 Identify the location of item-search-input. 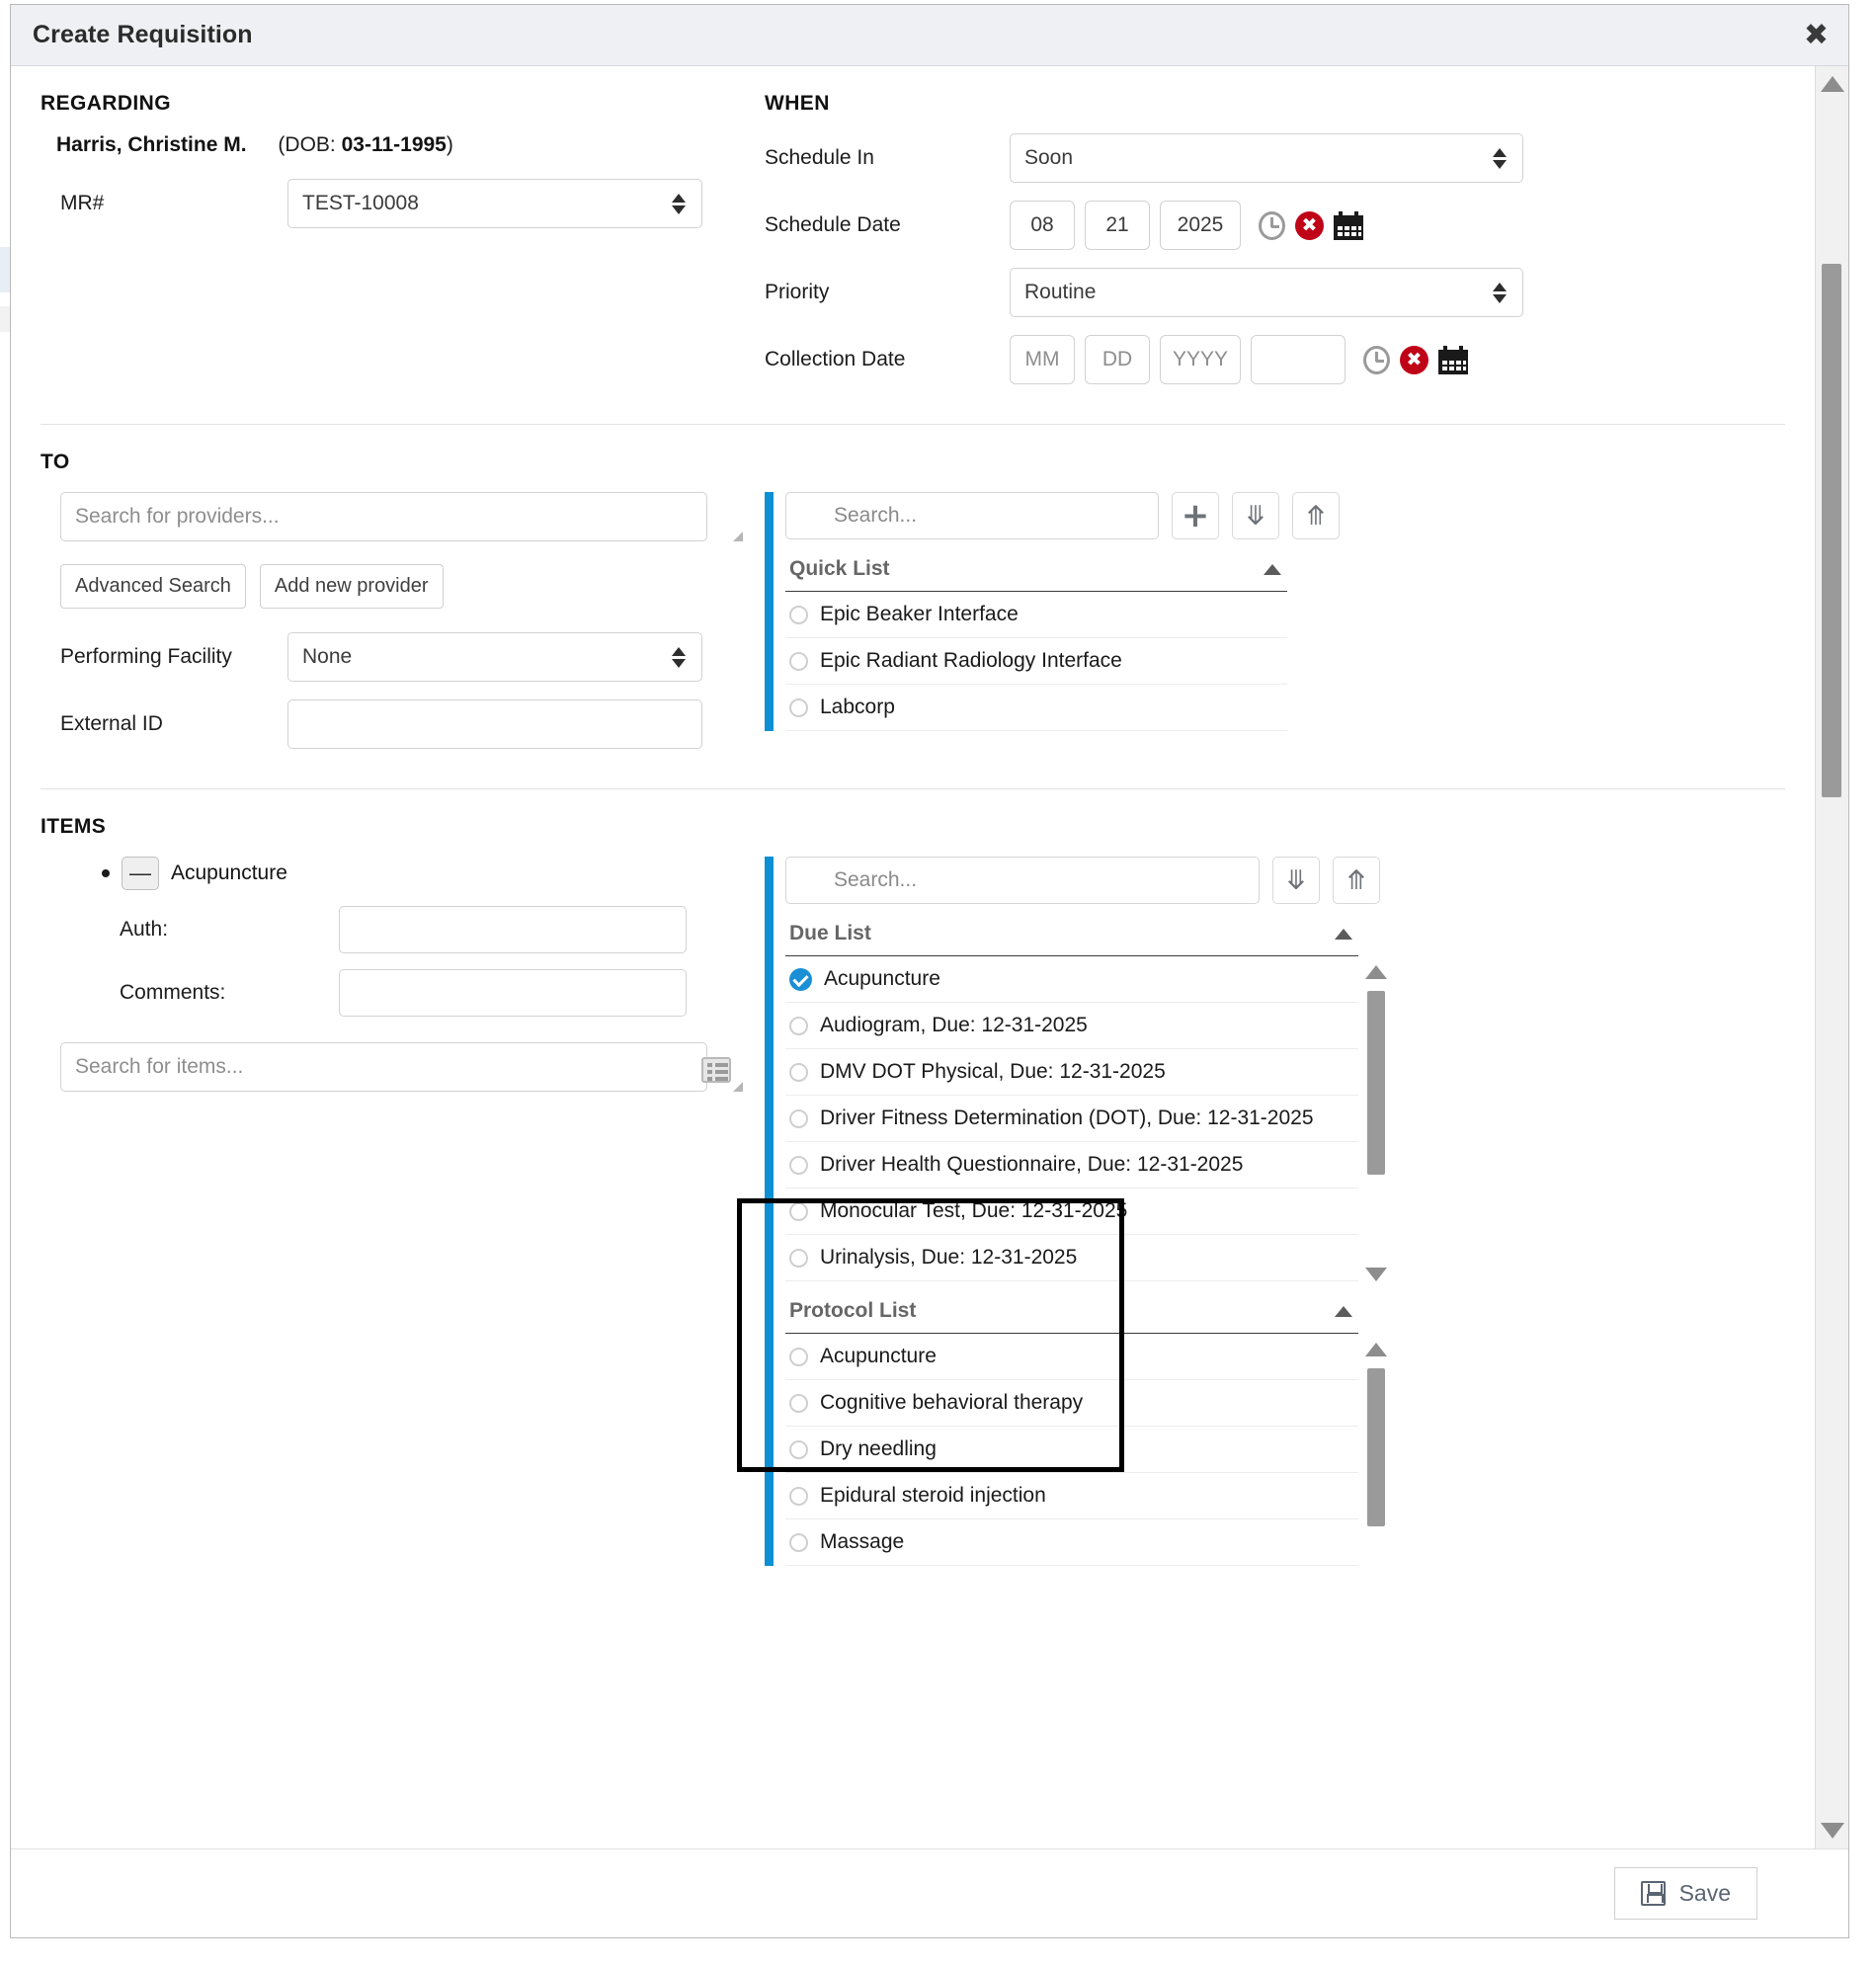
(383, 1067).